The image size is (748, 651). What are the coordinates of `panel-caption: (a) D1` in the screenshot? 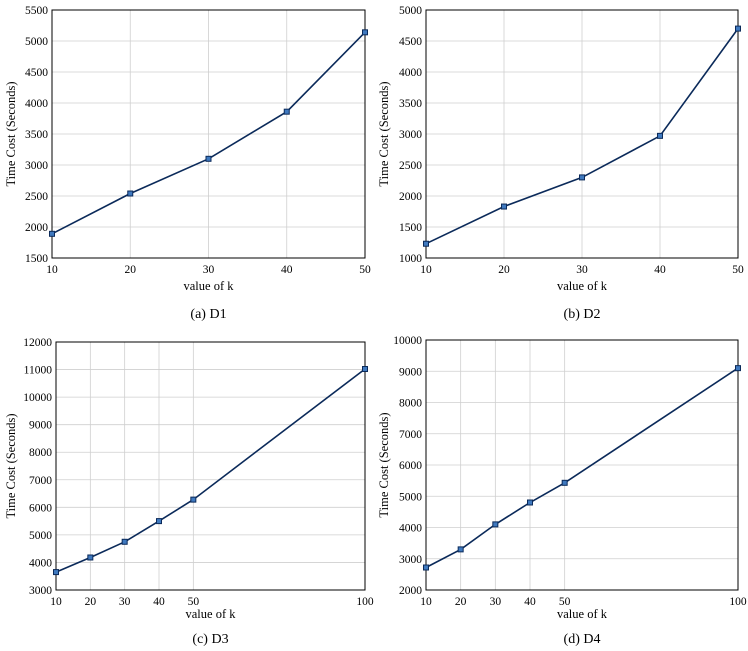 It's located at (208, 314).